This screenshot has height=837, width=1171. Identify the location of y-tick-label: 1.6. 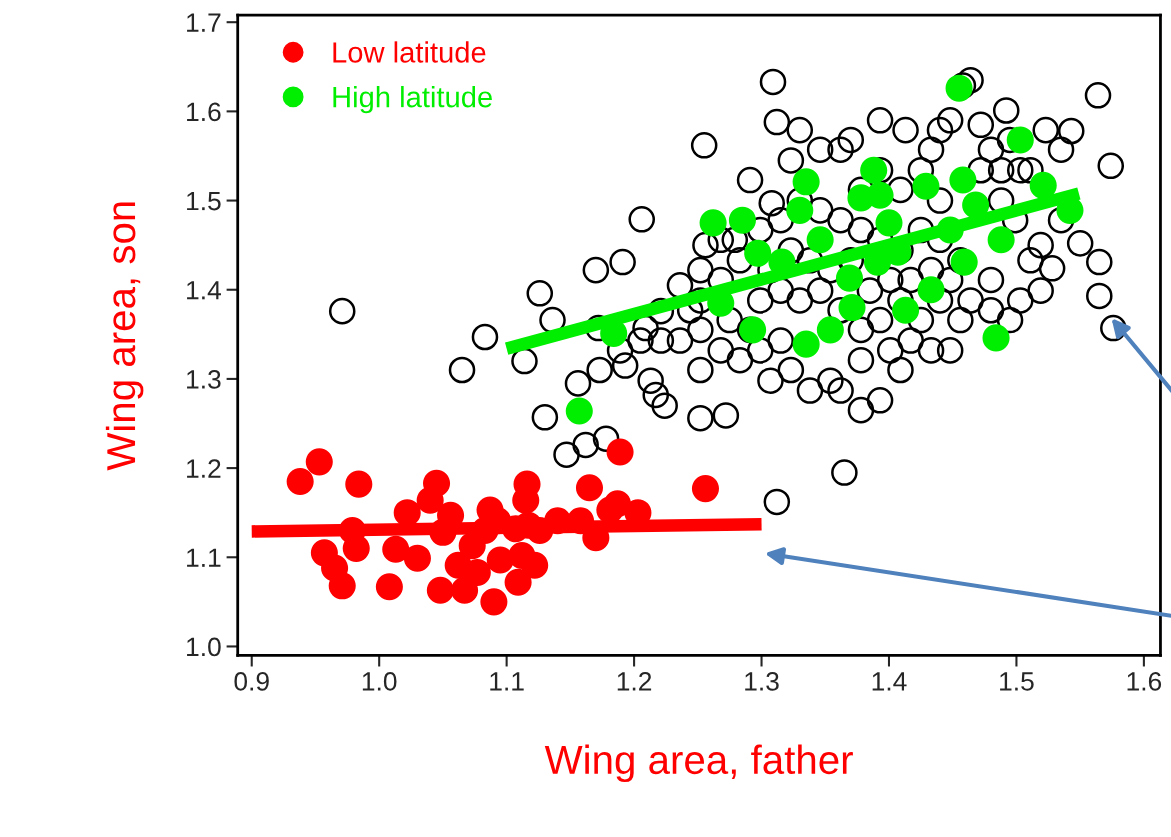
(204, 112).